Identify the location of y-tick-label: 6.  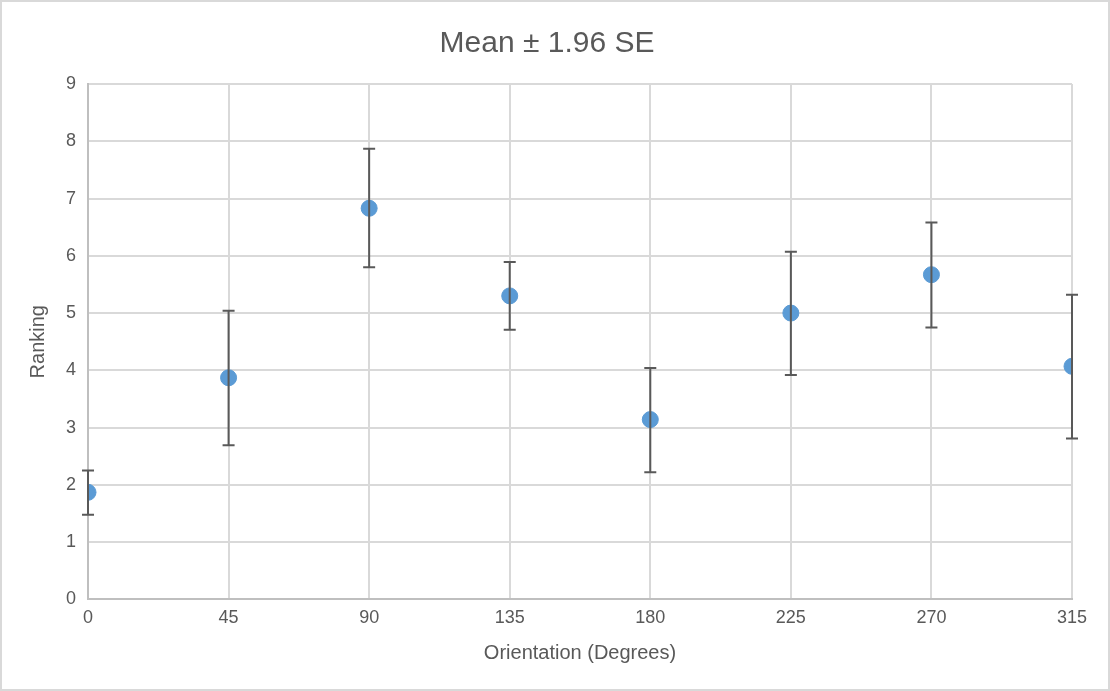
(71, 254).